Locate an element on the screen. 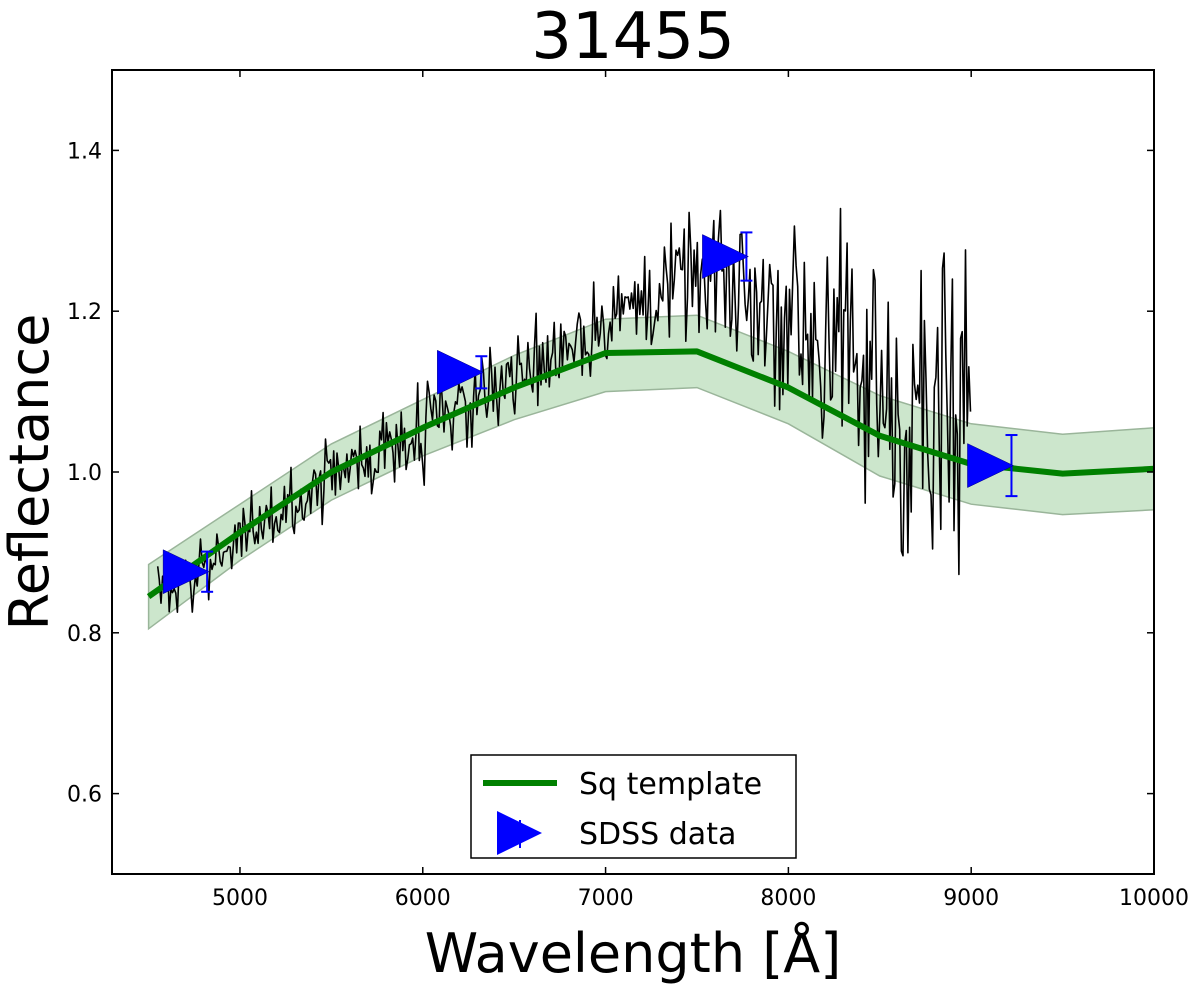 Image resolution: width=1200 pixels, height=989 pixels. x-axis-label: Wavelength [Å] is located at coordinates (633, 953).